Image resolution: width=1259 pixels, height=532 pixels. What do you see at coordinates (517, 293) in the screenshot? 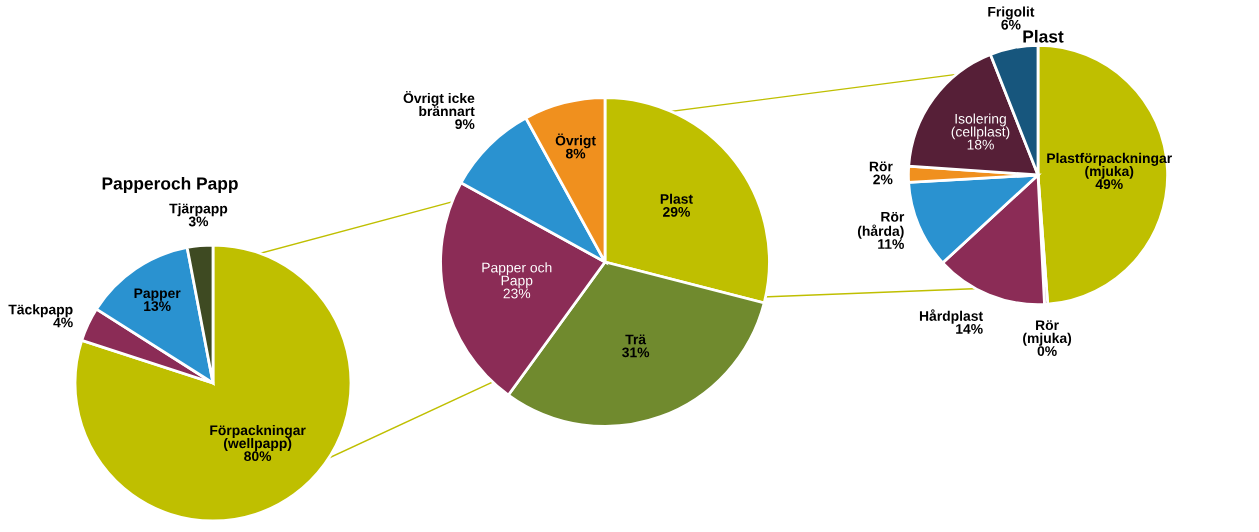
I see `data-label: 23%` at bounding box center [517, 293].